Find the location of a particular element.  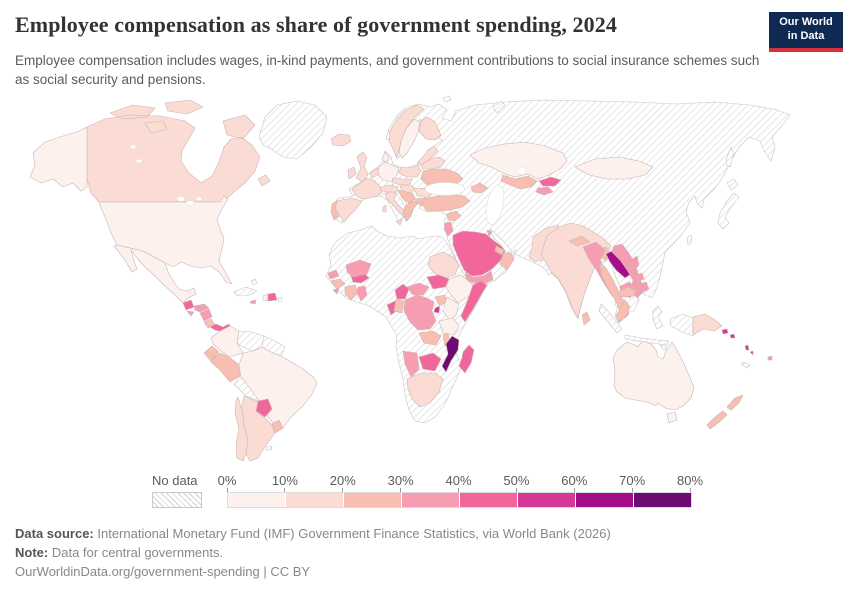

region-switzerland-austria is located at coordinates (389, 188).